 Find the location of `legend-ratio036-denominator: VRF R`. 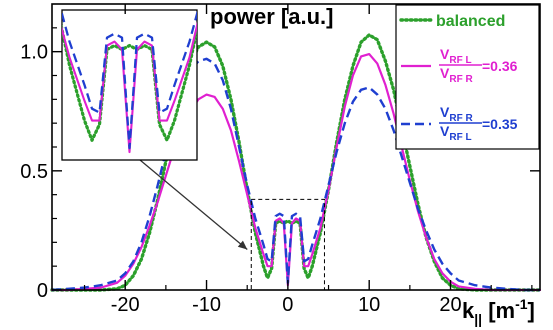

legend-ratio036-denominator: VRF R is located at coordinates (456, 75).